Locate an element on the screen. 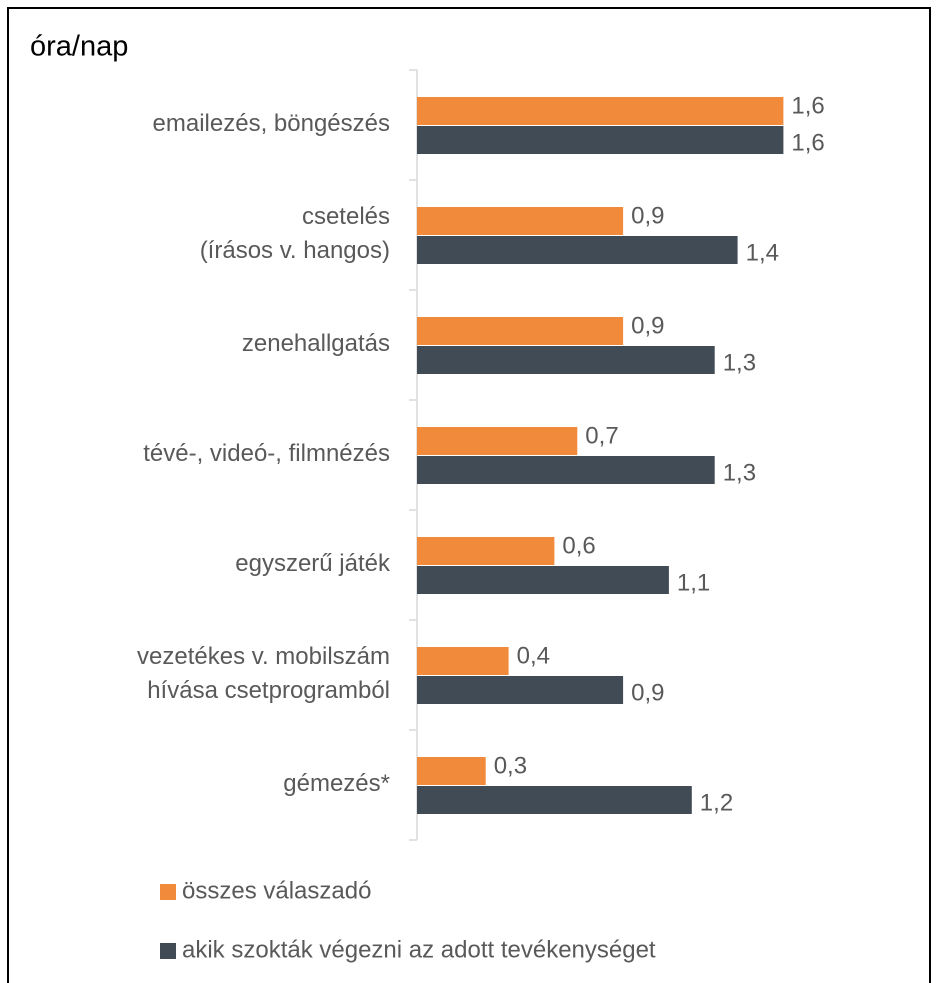  category-line: (írásos v. hangos) is located at coordinates (295, 250).